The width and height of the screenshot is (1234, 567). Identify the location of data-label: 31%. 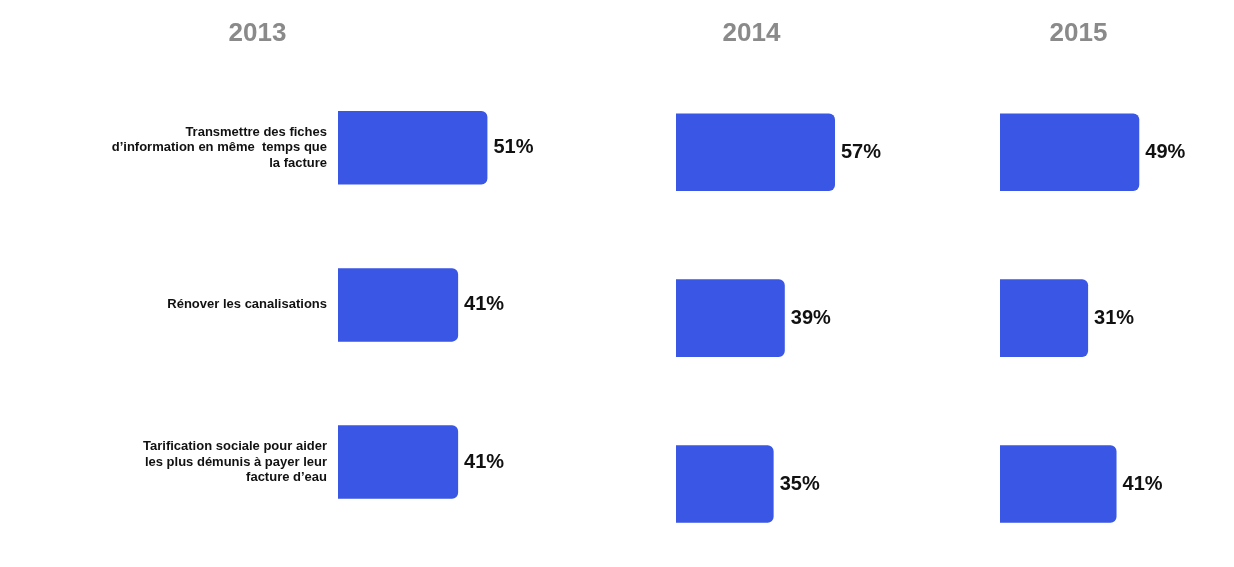
(1114, 316).